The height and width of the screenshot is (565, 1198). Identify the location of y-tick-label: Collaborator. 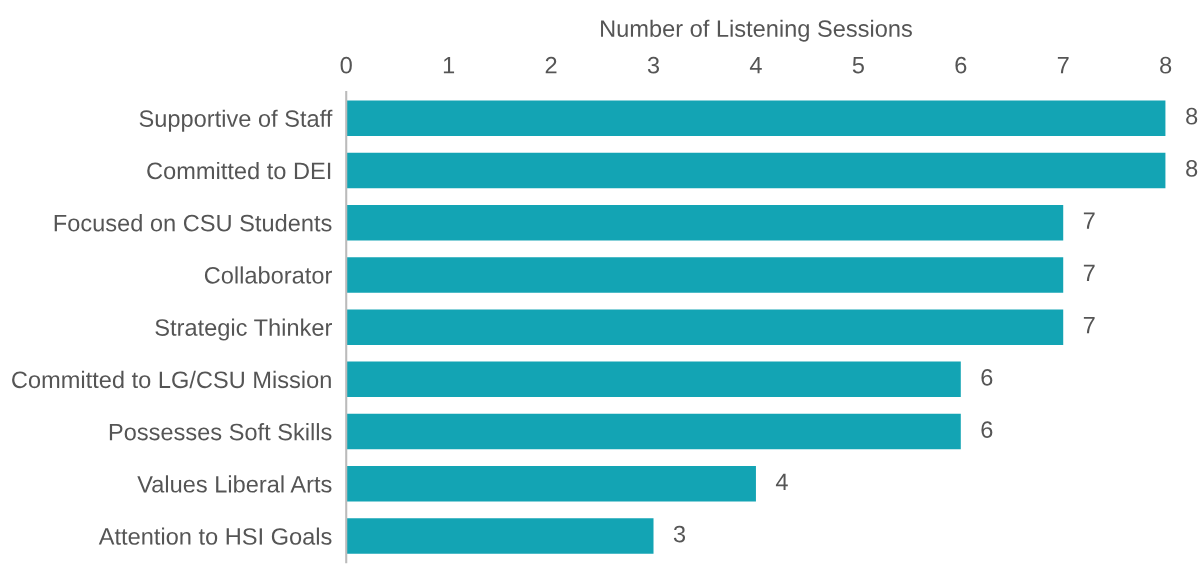
(268, 275).